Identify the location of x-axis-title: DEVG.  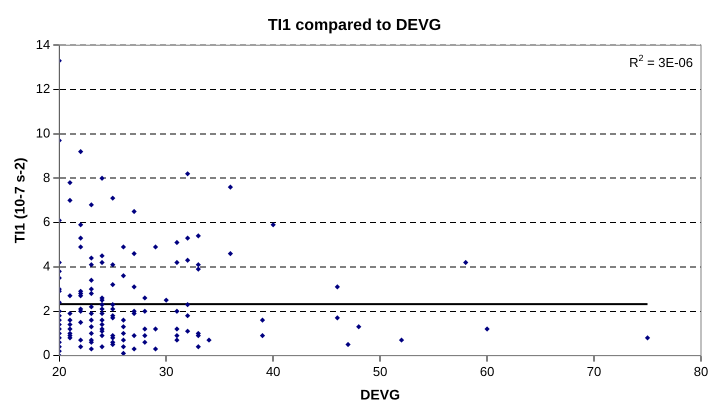
(380, 394).